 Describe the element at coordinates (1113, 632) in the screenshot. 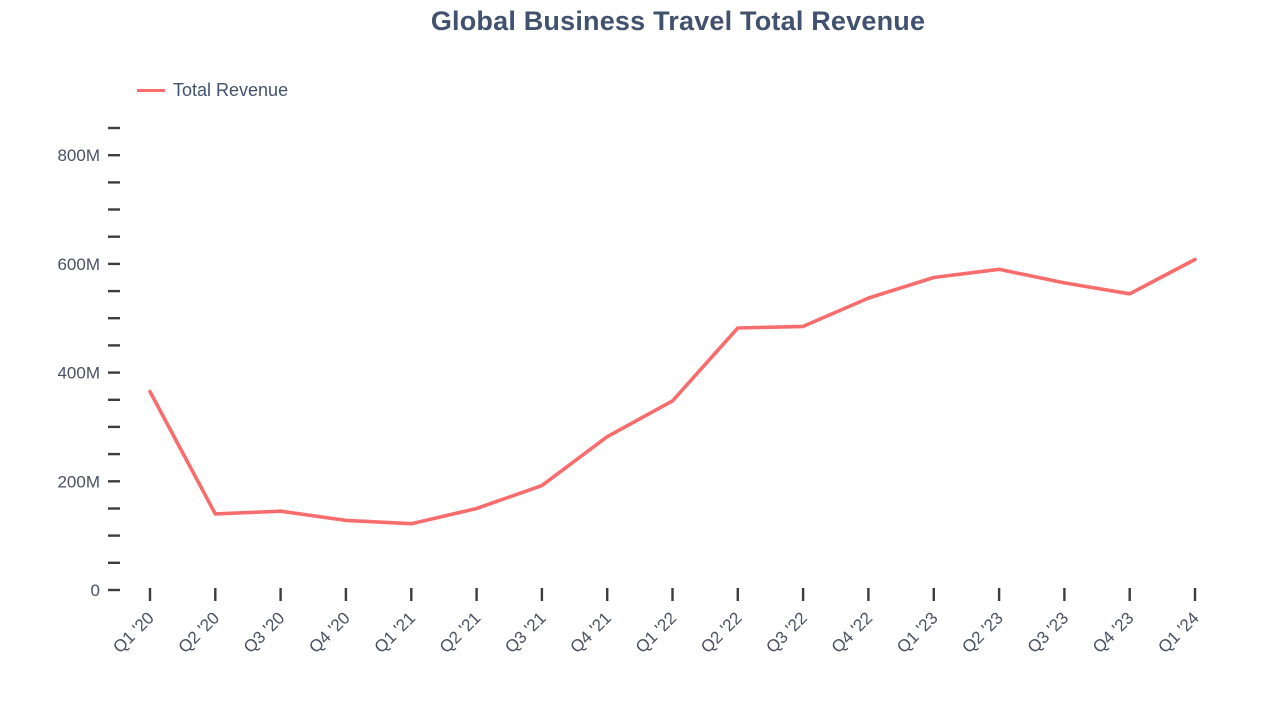

I see `x-axis-tick-label: Q4 '23` at that location.